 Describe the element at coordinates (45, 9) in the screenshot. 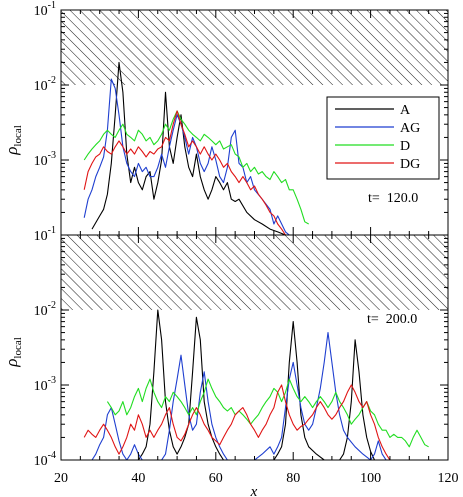

I see `top-y-tick-label: 10⁻¹` at that location.